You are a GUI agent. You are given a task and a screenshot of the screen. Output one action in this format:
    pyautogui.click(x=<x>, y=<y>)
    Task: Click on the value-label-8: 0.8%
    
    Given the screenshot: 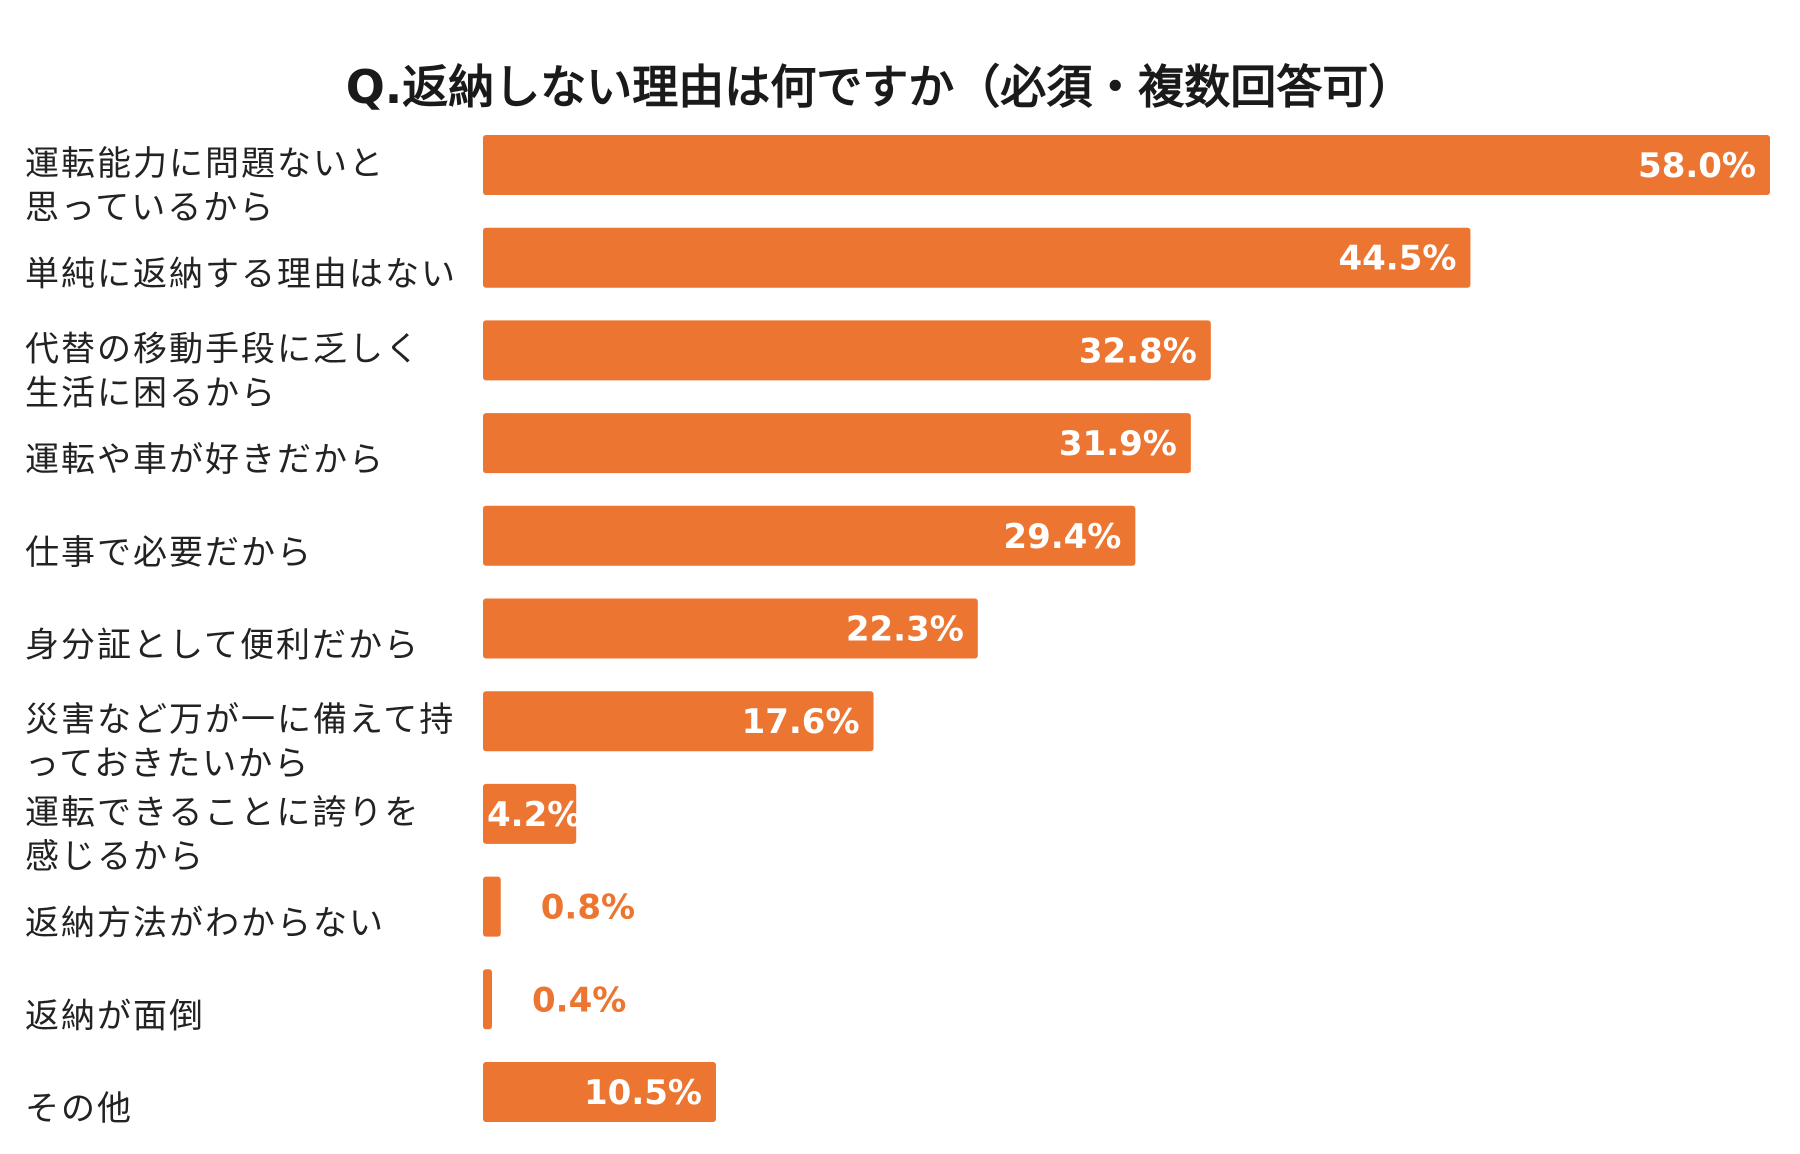 What is the action you would take?
    pyautogui.click(x=588, y=908)
    